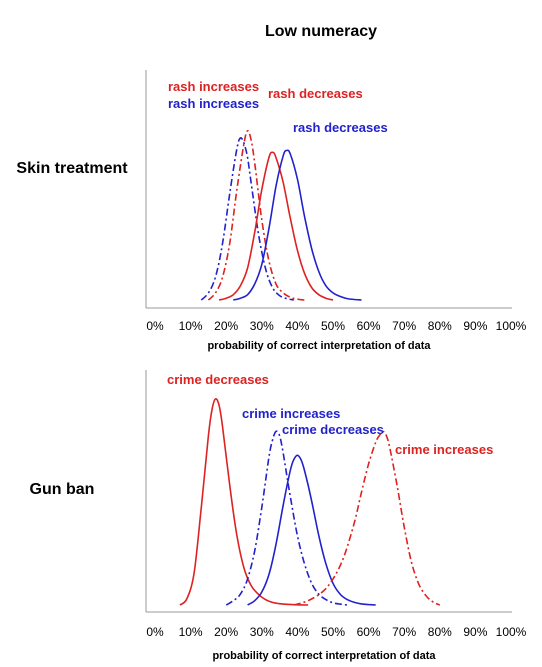 The image size is (542, 667). Describe the element at coordinates (291, 413) in the screenshot. I see `annotation-crime-increases-blue: crime increases` at that location.